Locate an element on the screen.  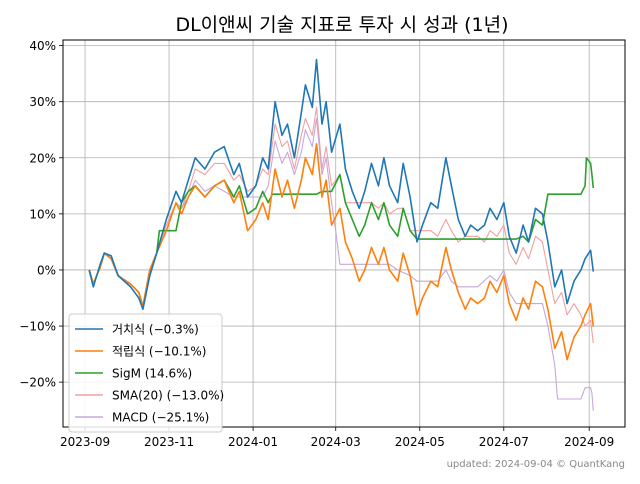
x-tick-label: 2023-09 is located at coordinates (85, 442).